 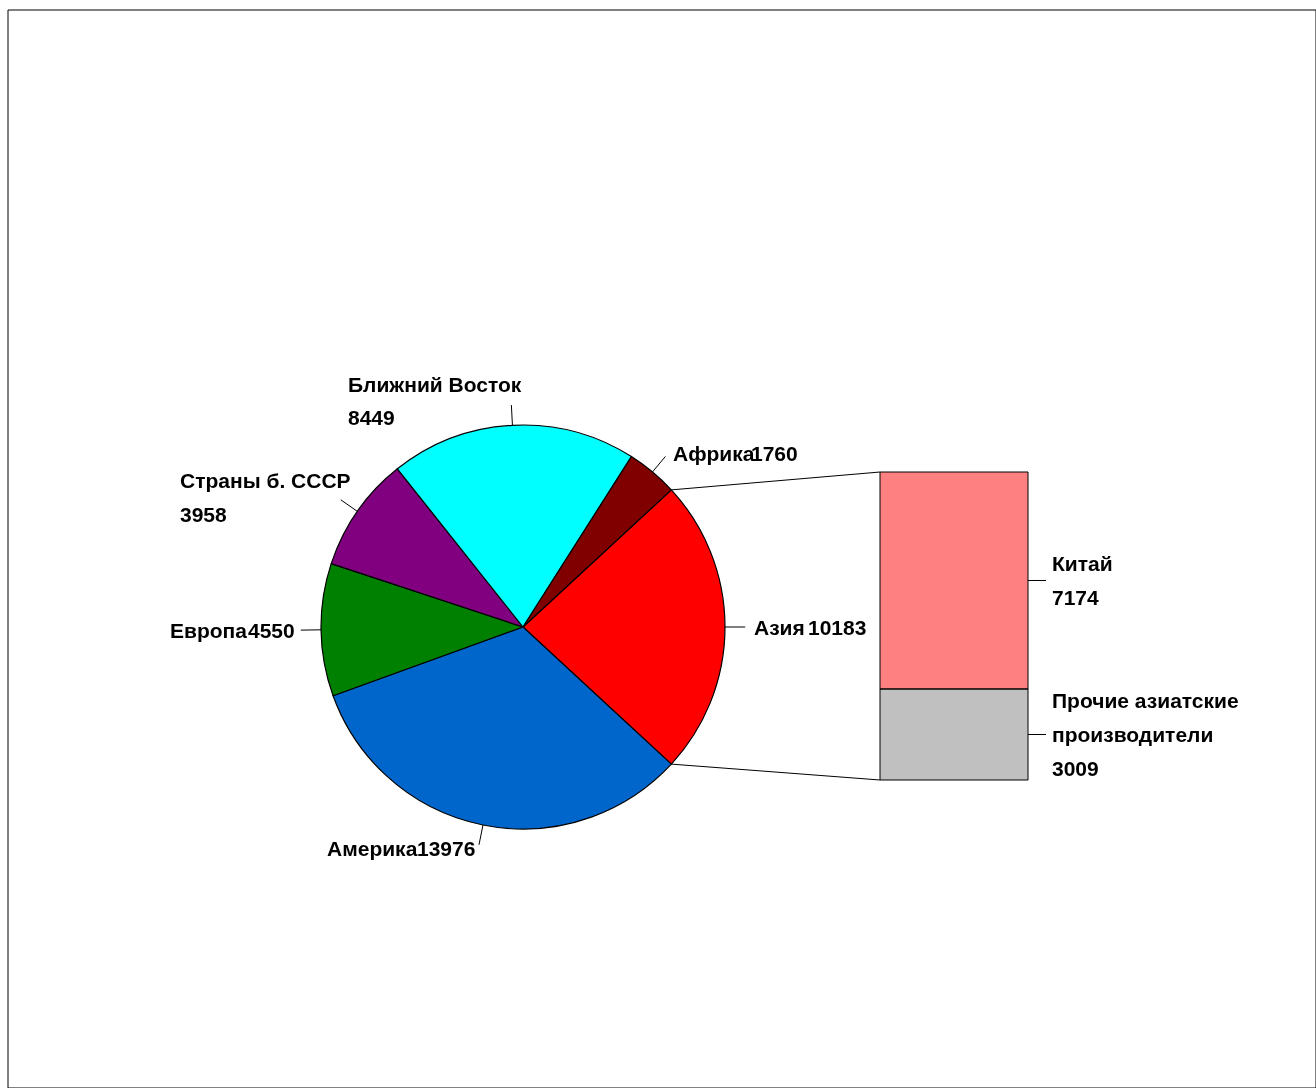 What do you see at coordinates (779, 627) in the screenshot?
I see `slice-label: Азия` at bounding box center [779, 627].